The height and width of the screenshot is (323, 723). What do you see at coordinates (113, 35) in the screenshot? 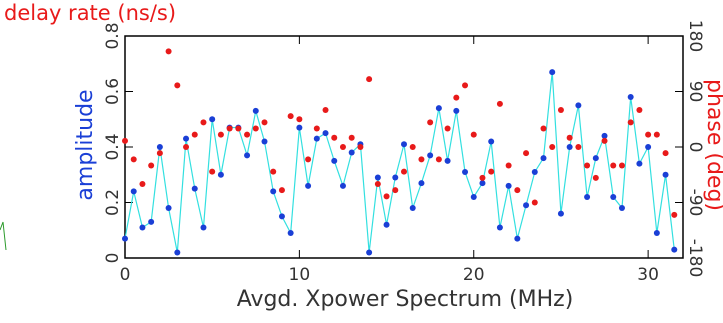
I see `y-tick-label: 0.8` at bounding box center [113, 35].